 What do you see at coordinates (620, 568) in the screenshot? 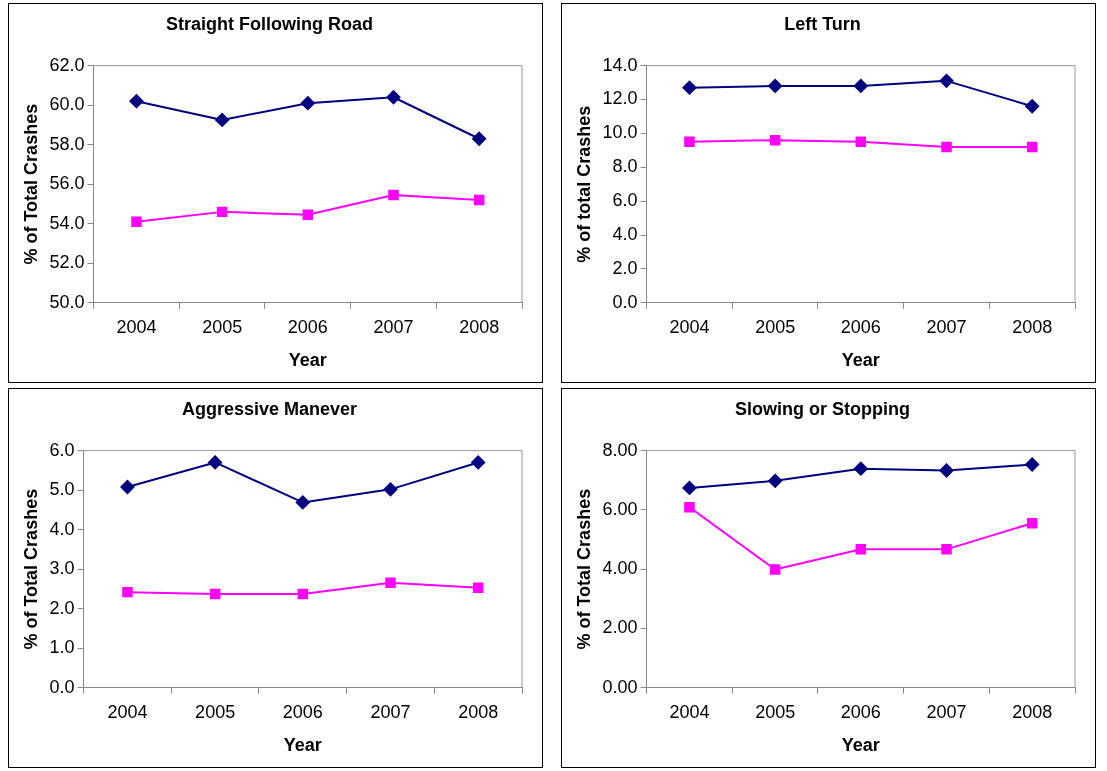
I see `y-tick-label: 4.00` at bounding box center [620, 568].